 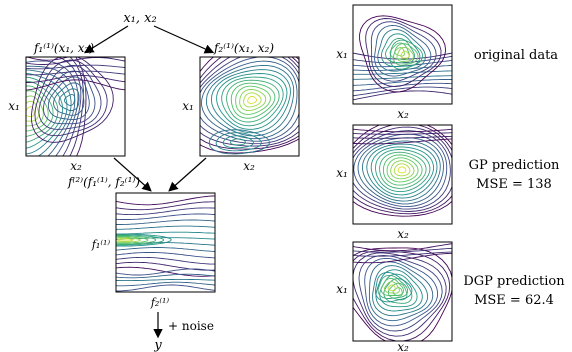 I want to click on caption-gp-mse: MSE = 138, so click(x=514, y=184).